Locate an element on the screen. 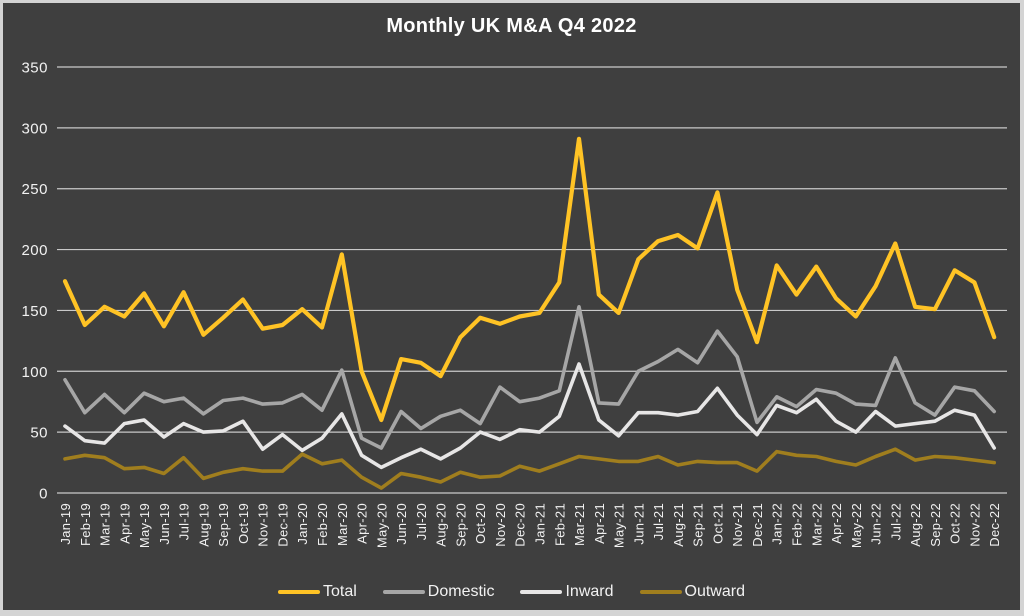  x-axis-tick-jun-21: Jun-21 is located at coordinates (638, 524).